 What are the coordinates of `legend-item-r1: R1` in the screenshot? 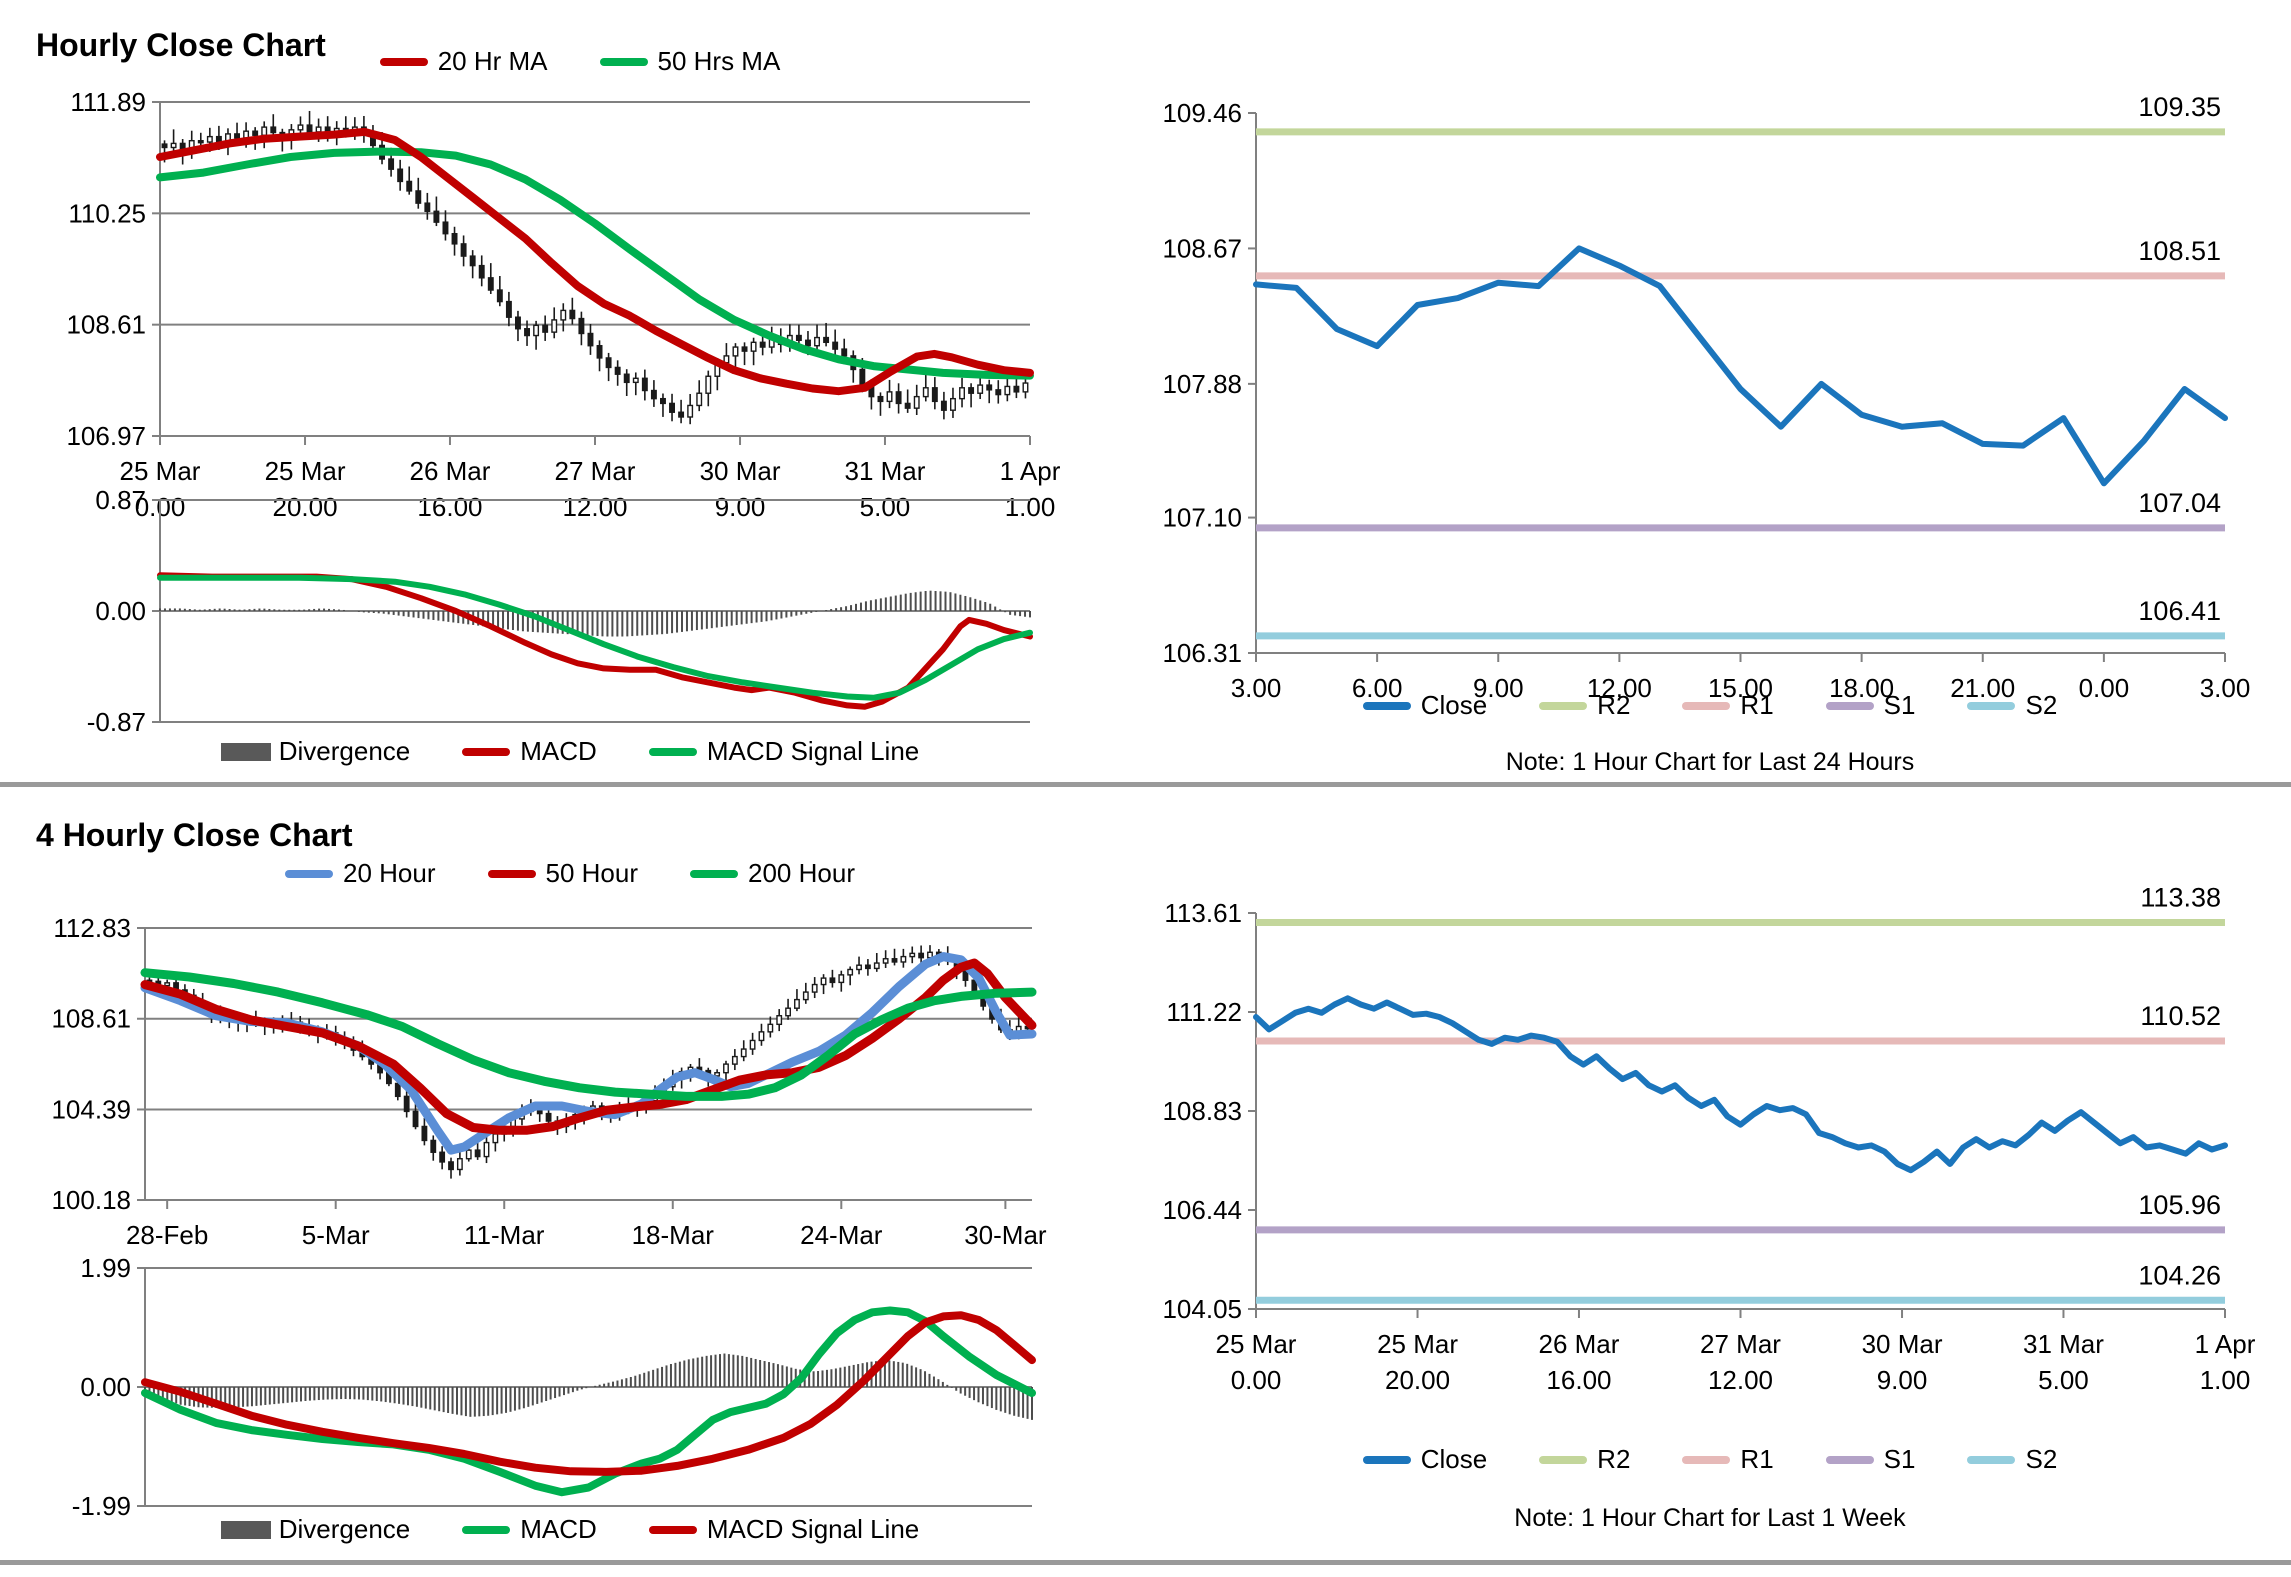 It's located at (1728, 1459).